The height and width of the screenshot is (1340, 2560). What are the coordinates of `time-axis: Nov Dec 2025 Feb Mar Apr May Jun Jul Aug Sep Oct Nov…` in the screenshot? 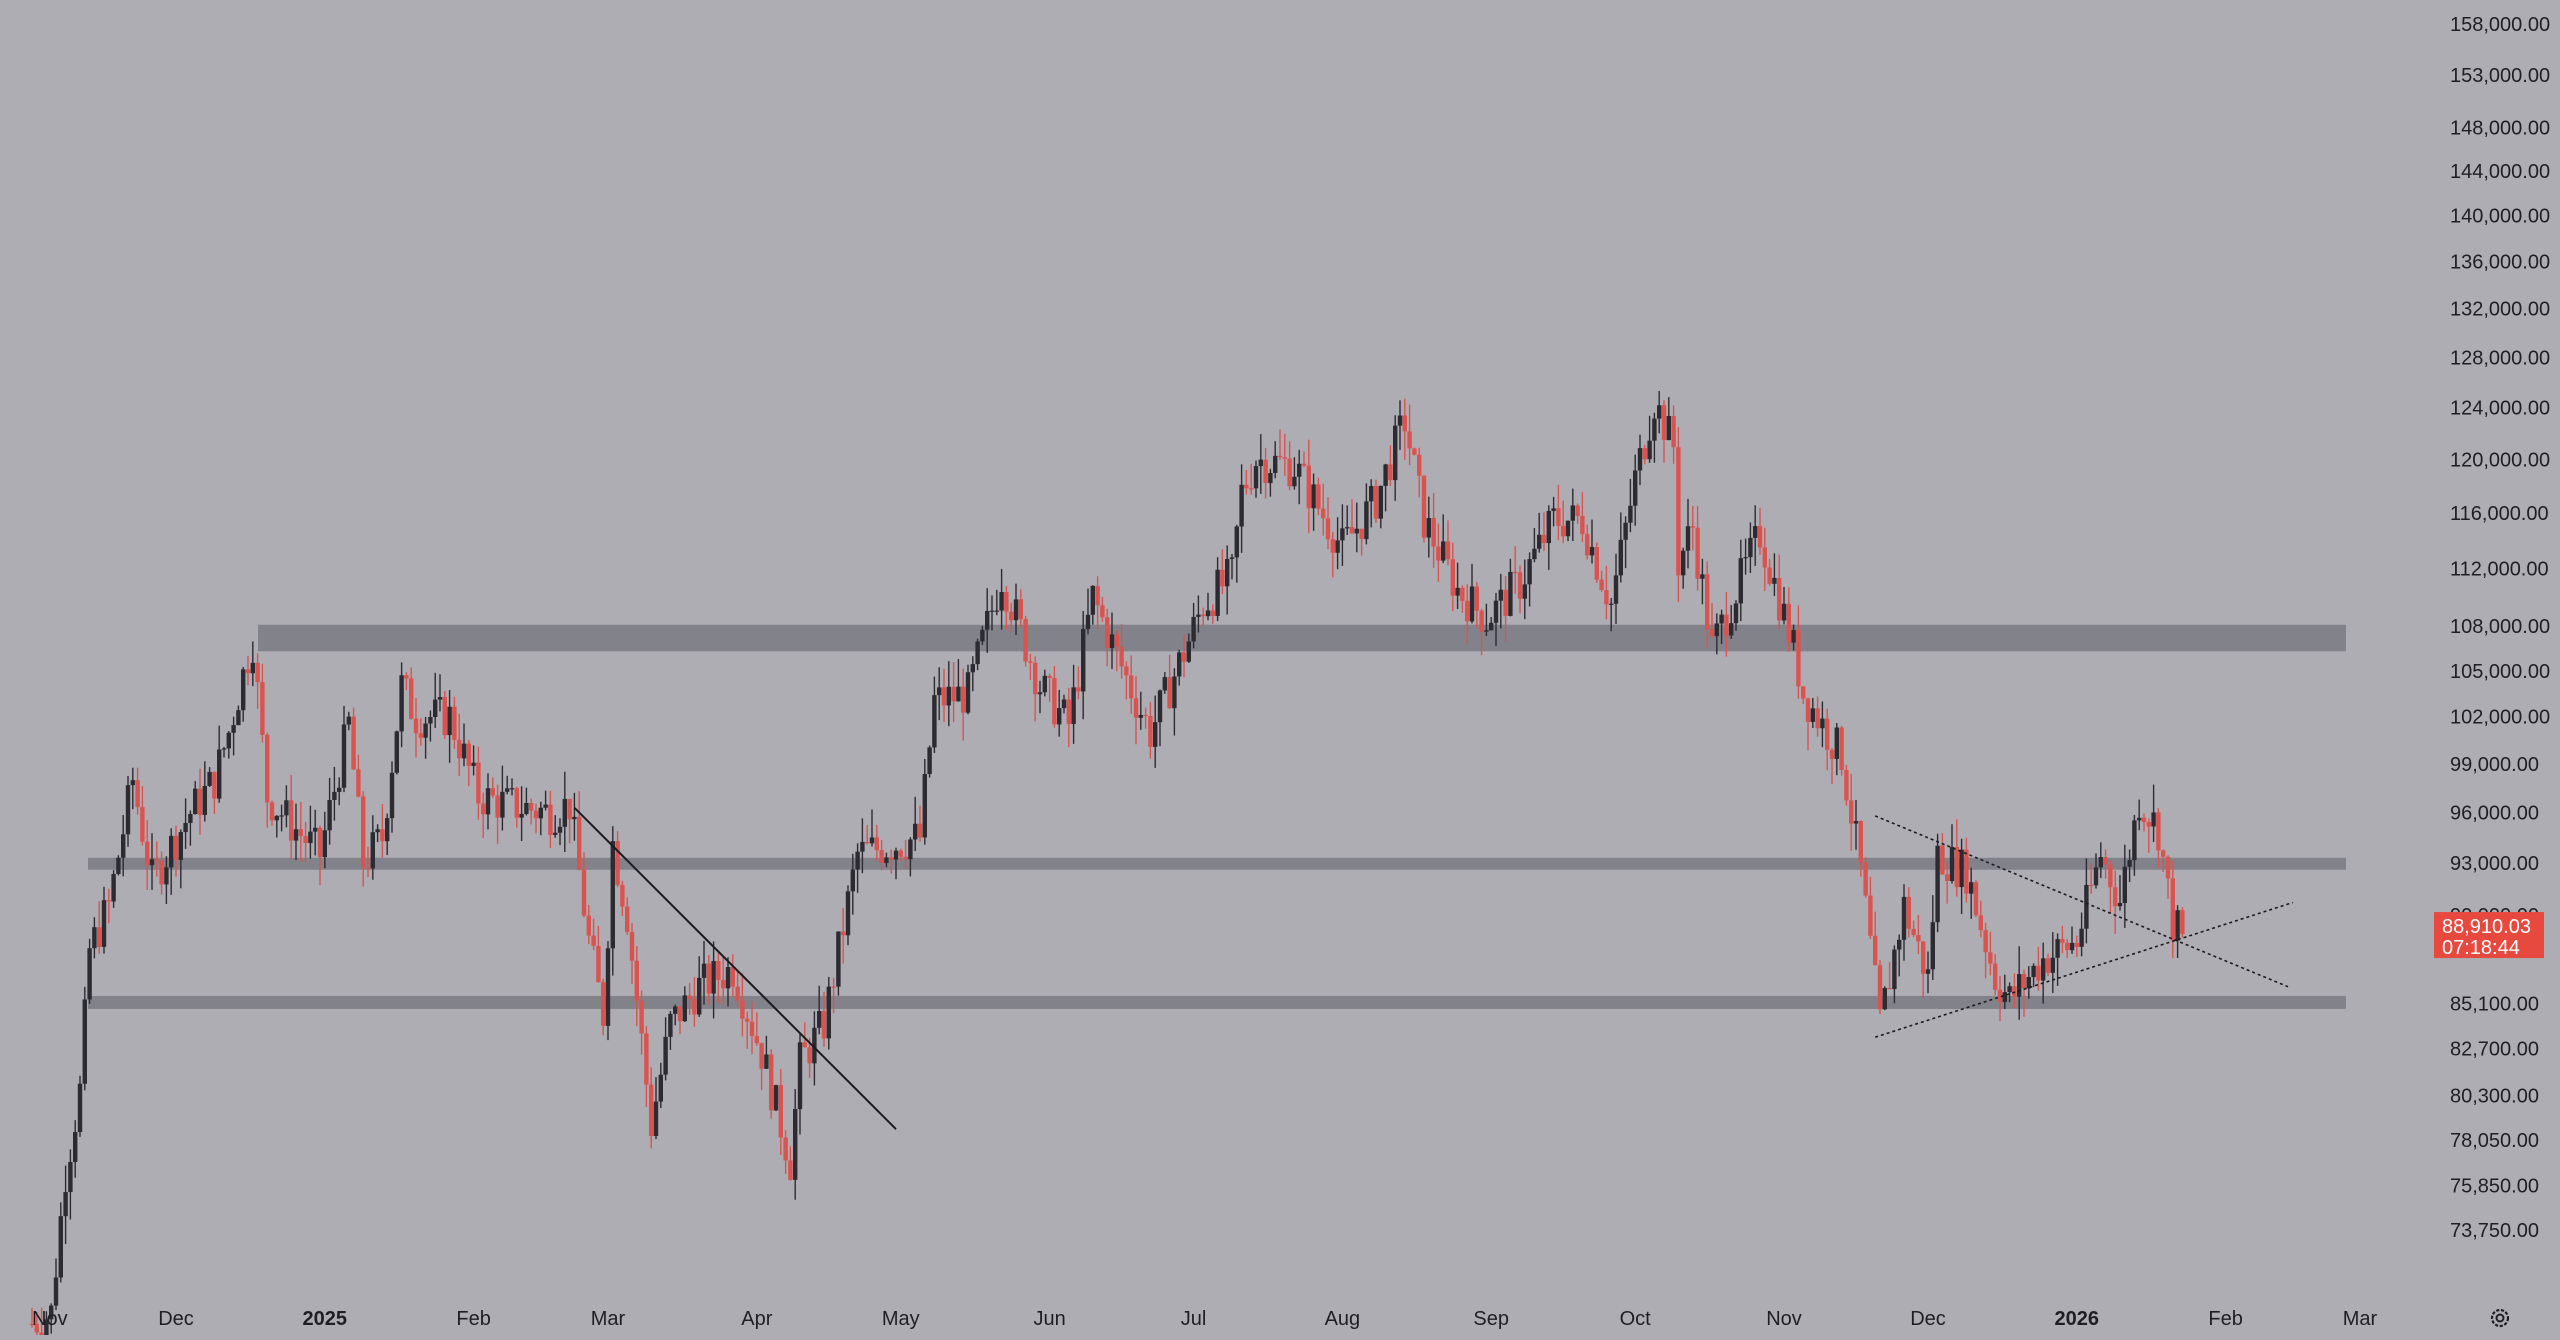 It's located at (1205, 1319).